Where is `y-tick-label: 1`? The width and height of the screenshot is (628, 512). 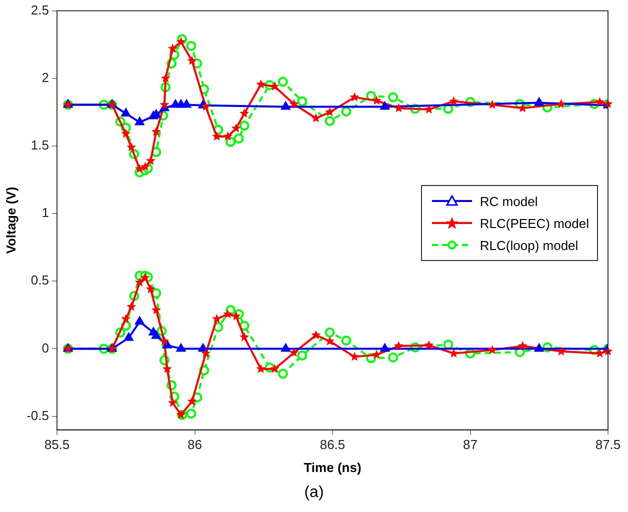
y-tick-label: 1 is located at coordinates (45, 212).